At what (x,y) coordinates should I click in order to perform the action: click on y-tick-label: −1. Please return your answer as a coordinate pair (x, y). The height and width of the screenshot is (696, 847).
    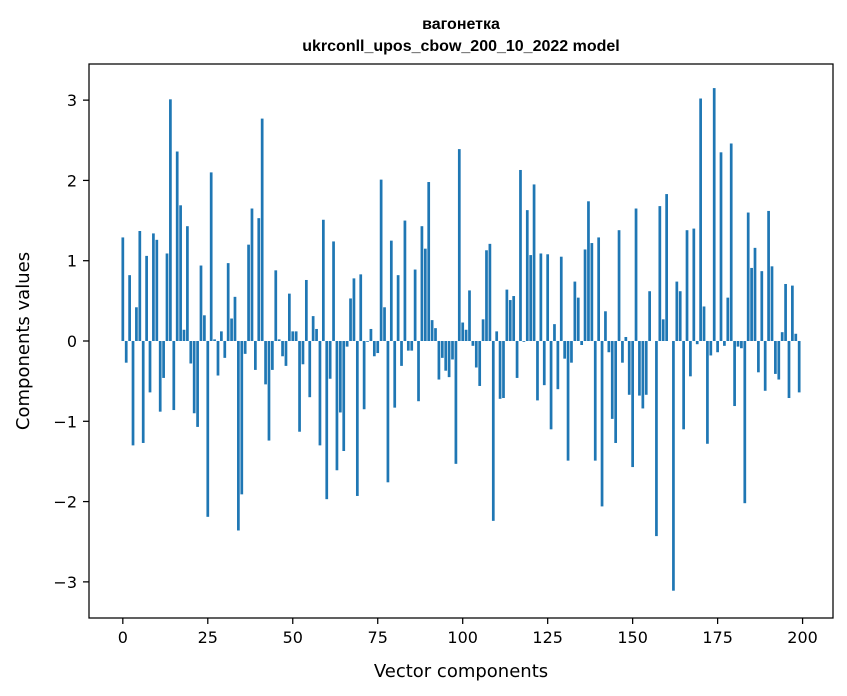
    Looking at the image, I should click on (65, 421).